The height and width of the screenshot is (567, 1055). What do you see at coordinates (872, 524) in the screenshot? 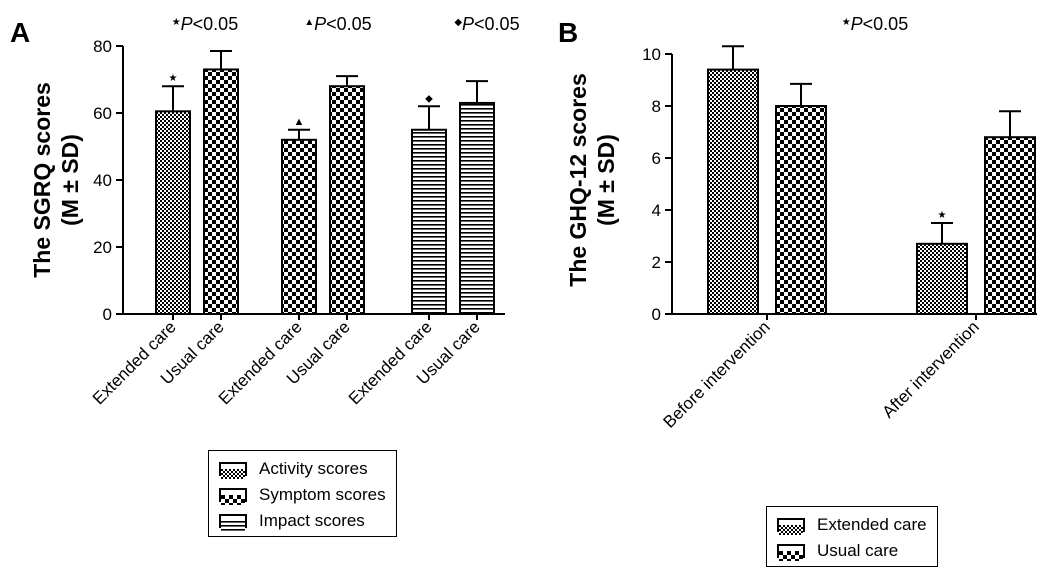
I see `legend-label: Extended care` at bounding box center [872, 524].